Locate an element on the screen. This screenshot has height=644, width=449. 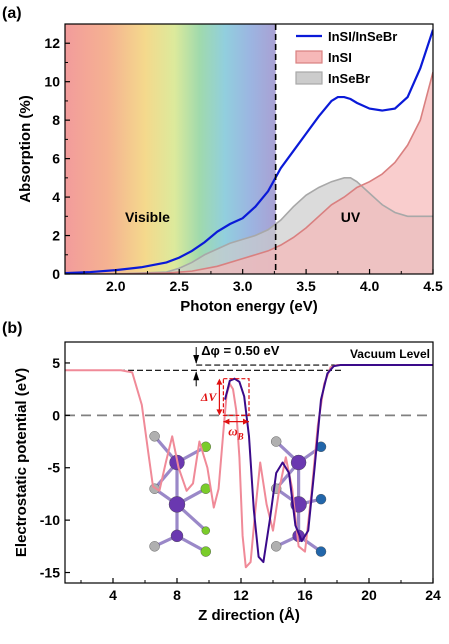
legend-label-insi: InSI is located at coordinates (340, 57).